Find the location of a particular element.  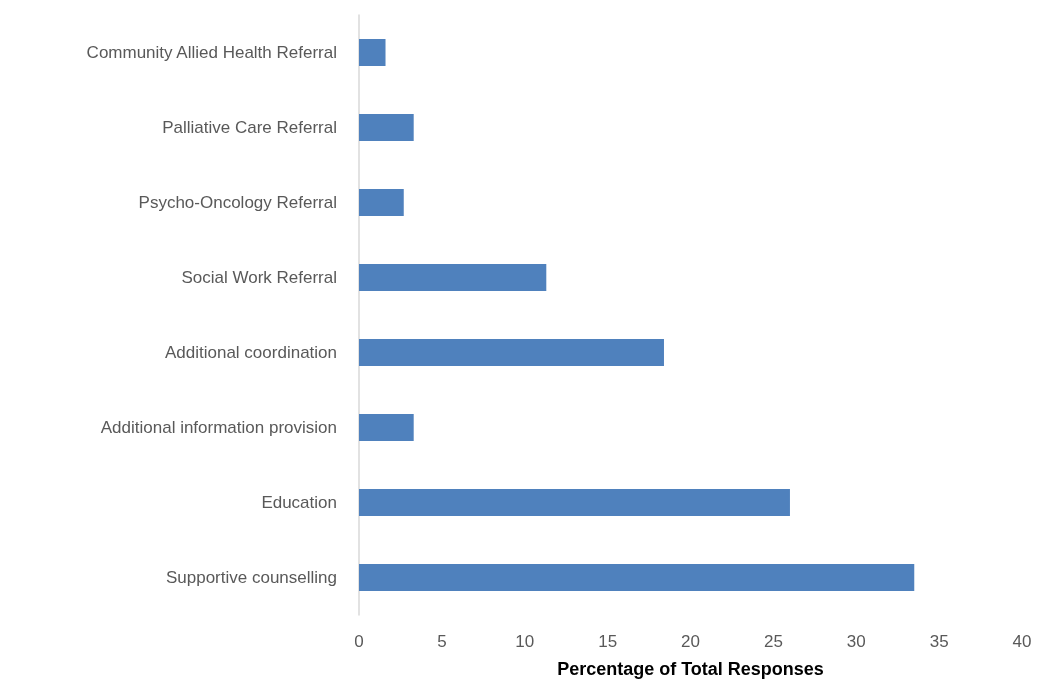

x-tick-label: 20 is located at coordinates (690, 641).